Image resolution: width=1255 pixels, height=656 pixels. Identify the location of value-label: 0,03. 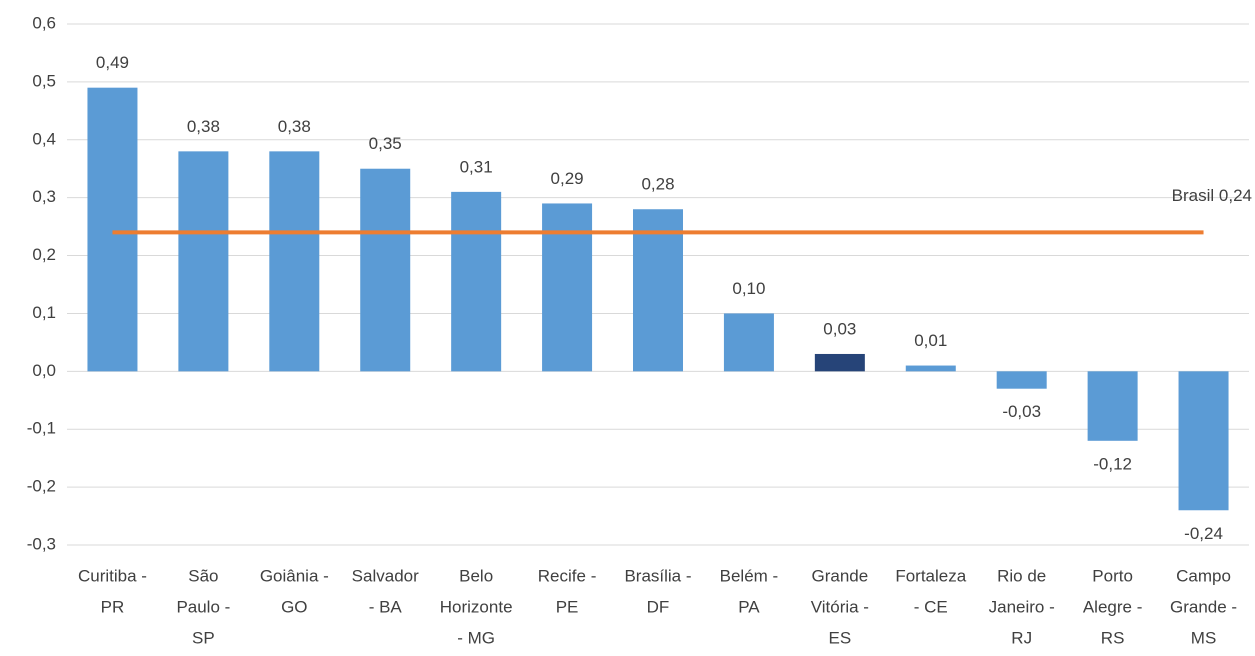
(839, 328).